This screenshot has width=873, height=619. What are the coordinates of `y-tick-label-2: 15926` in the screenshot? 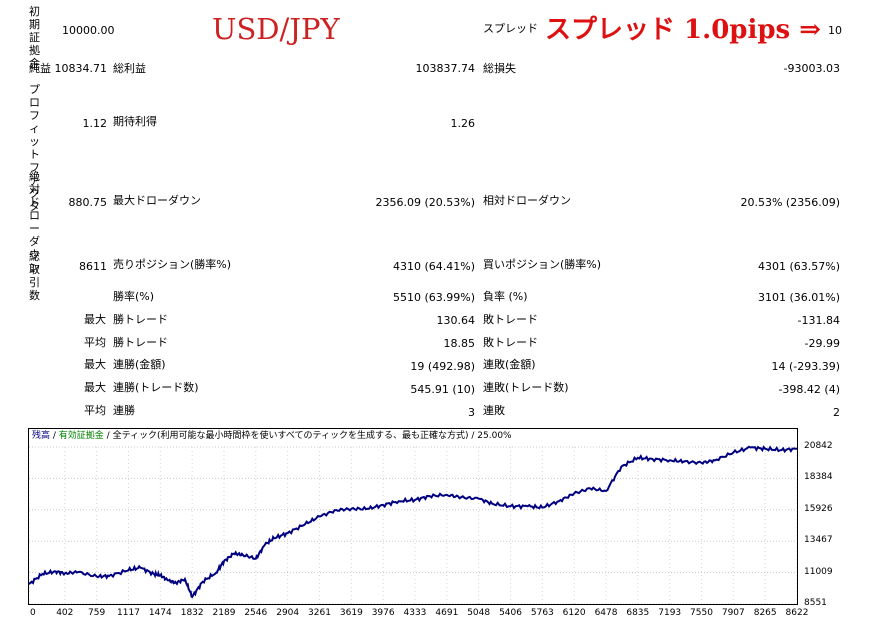 It's located at (818, 508).